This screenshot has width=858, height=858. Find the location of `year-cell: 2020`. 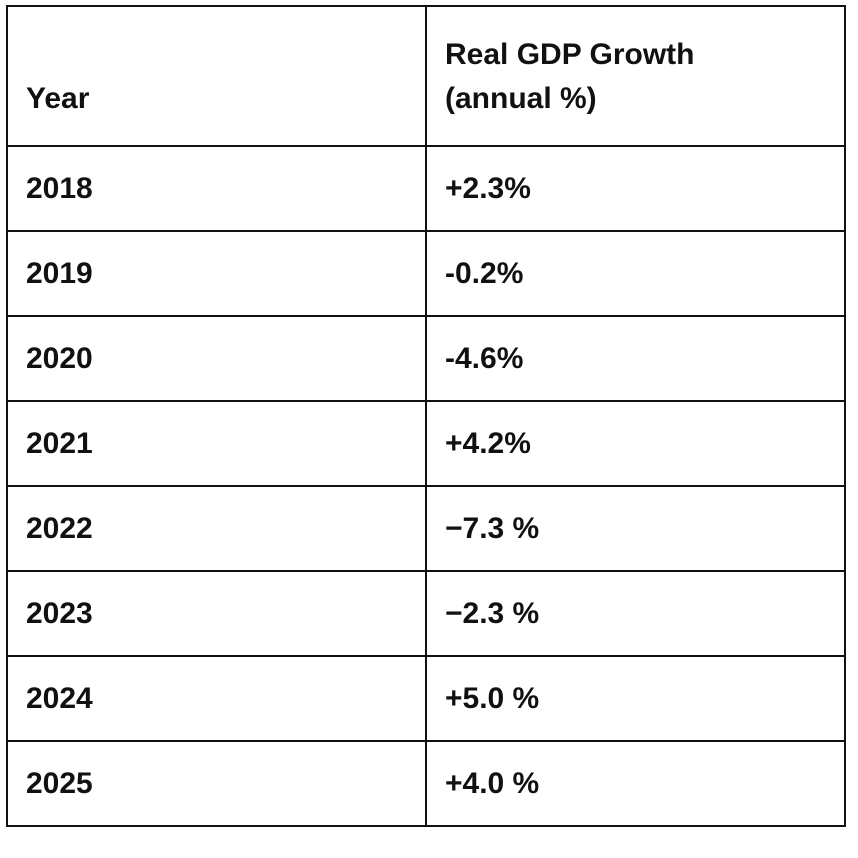

year-cell: 2020 is located at coordinates (216, 358).